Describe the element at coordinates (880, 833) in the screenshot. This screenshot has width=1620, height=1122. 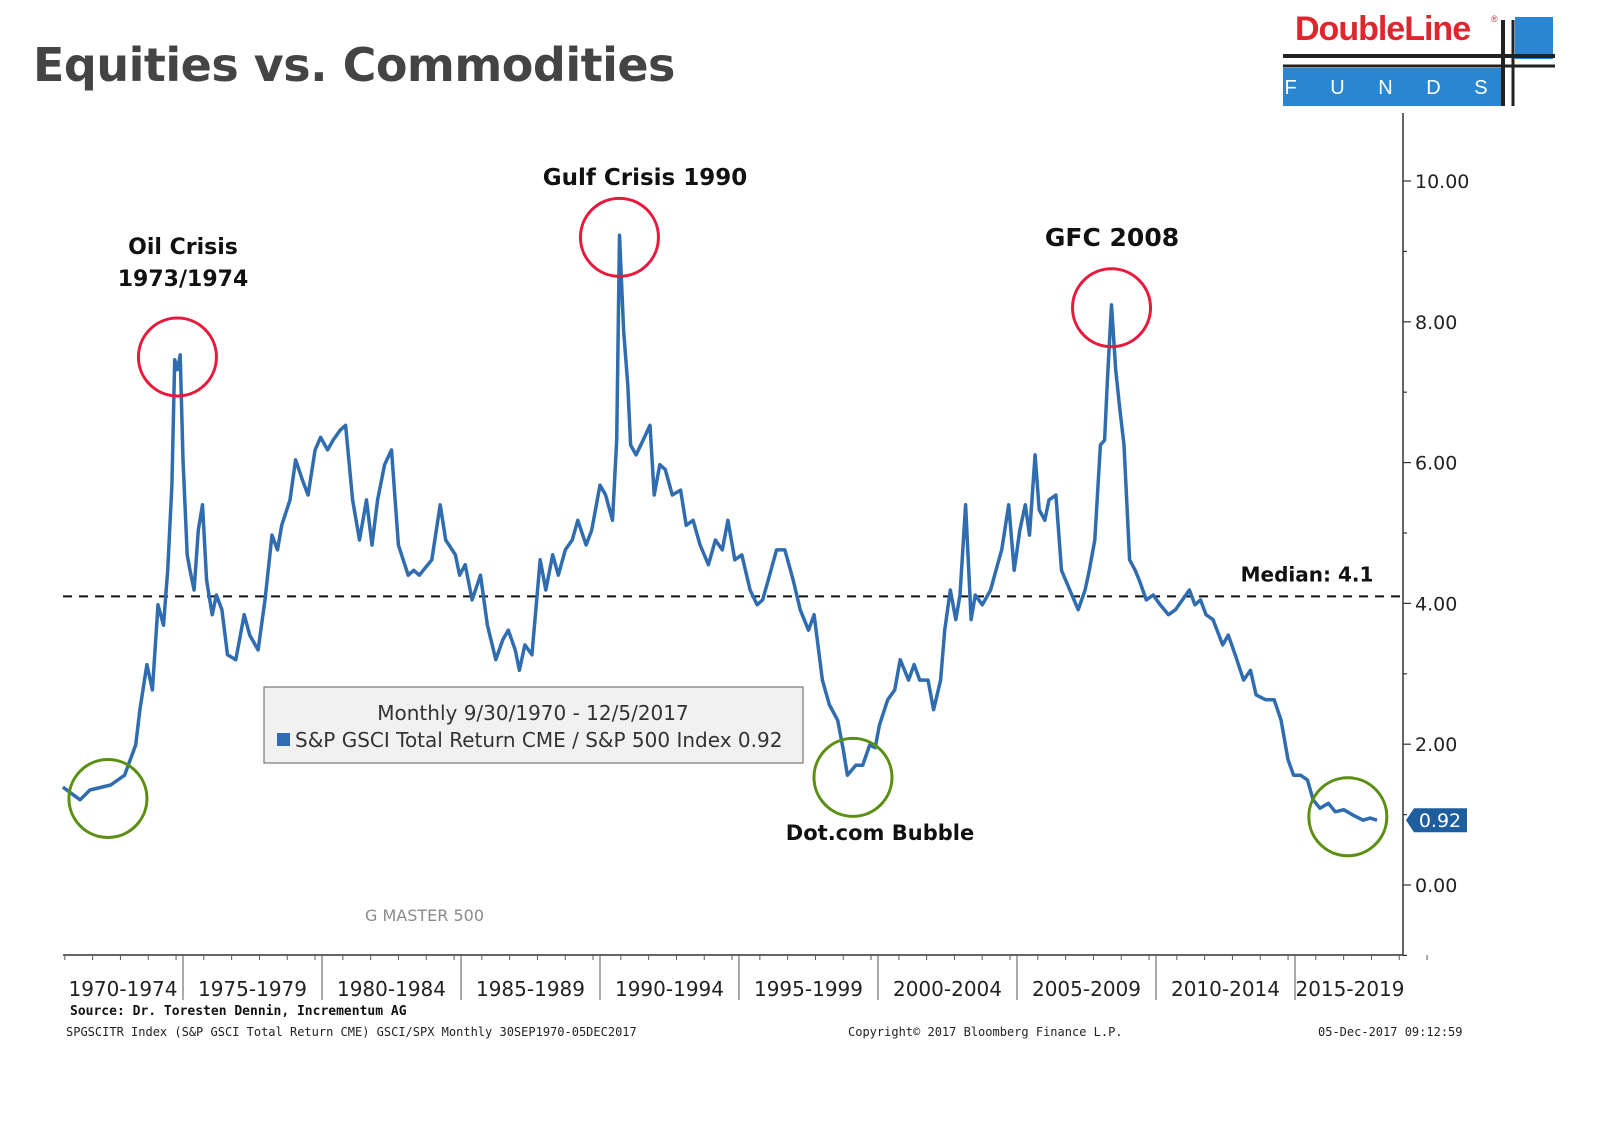
I see `annotation-label: Dot.com Bubble` at that location.